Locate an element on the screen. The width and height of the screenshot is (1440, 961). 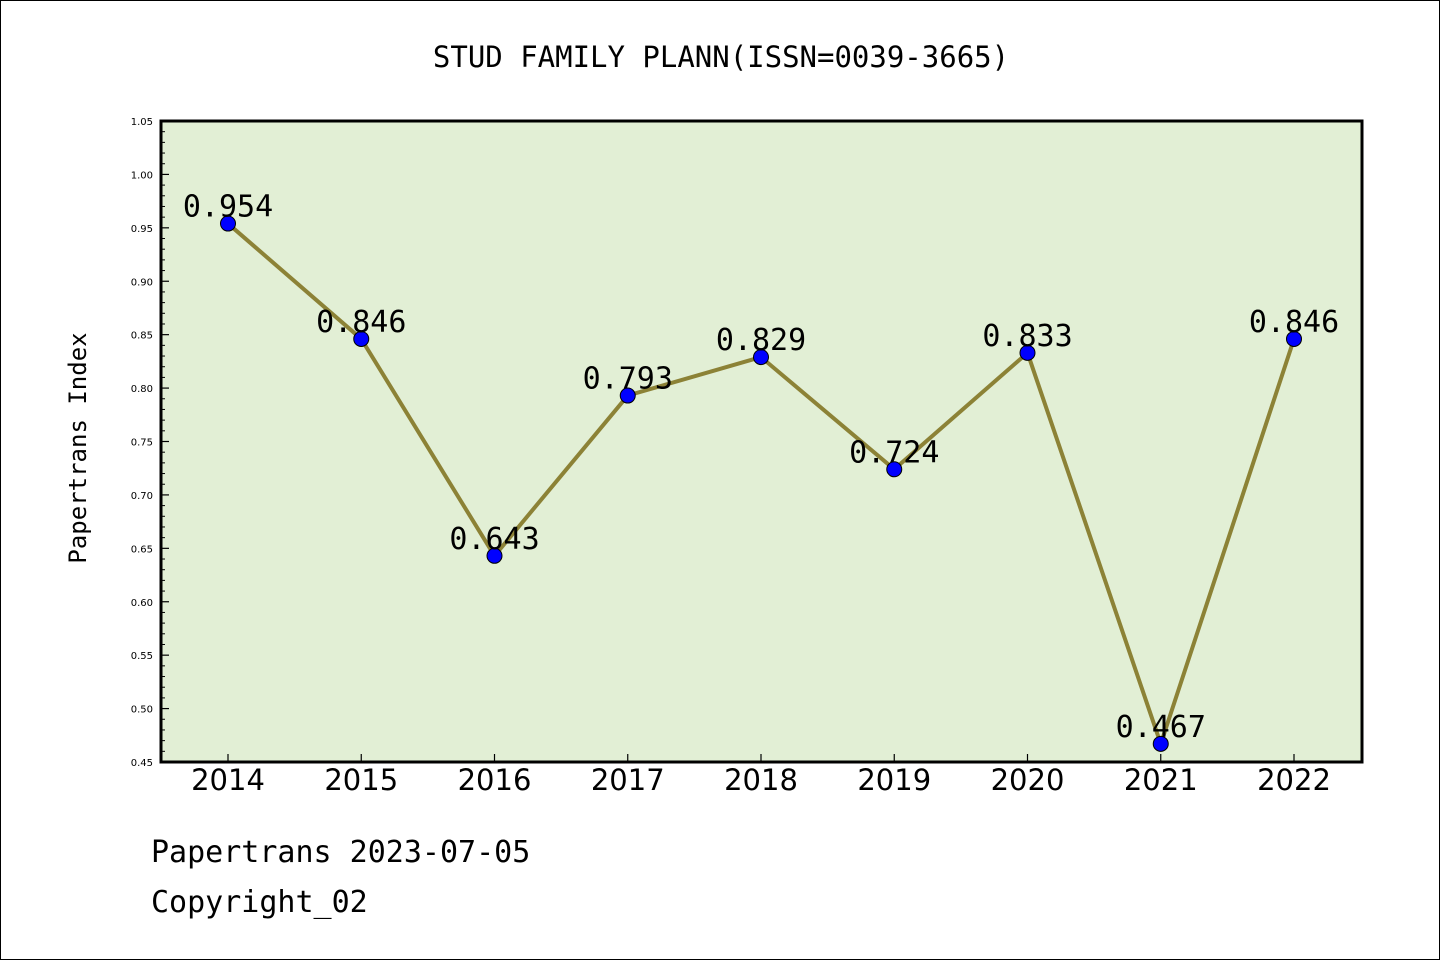
y-tick-label: 0.45 is located at coordinates (142, 763).